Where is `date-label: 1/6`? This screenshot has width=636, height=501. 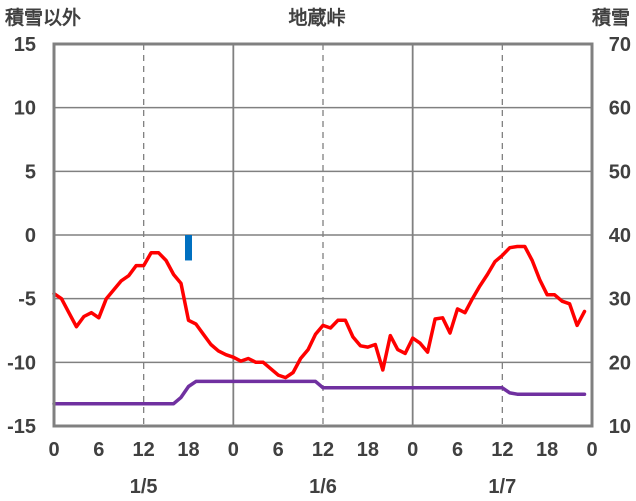 date-label: 1/6 is located at coordinates (323, 487).